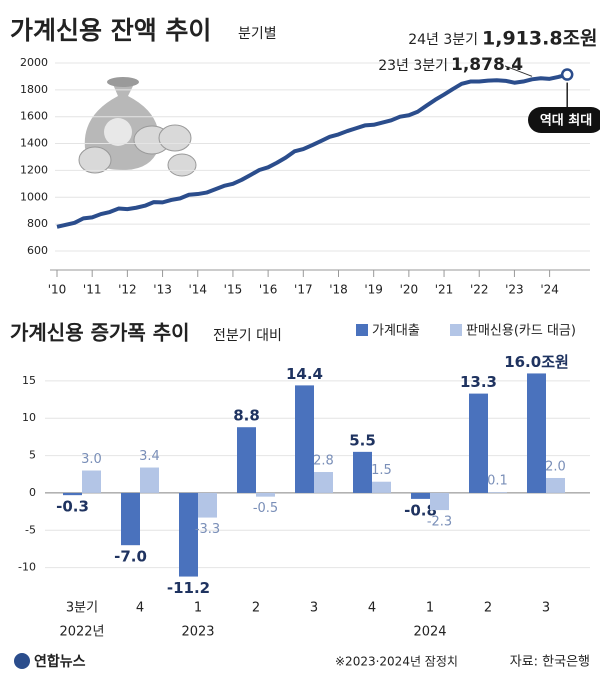  What do you see at coordinates (72, 507) in the screenshot?
I see `value-label: -0.3` at bounding box center [72, 507].